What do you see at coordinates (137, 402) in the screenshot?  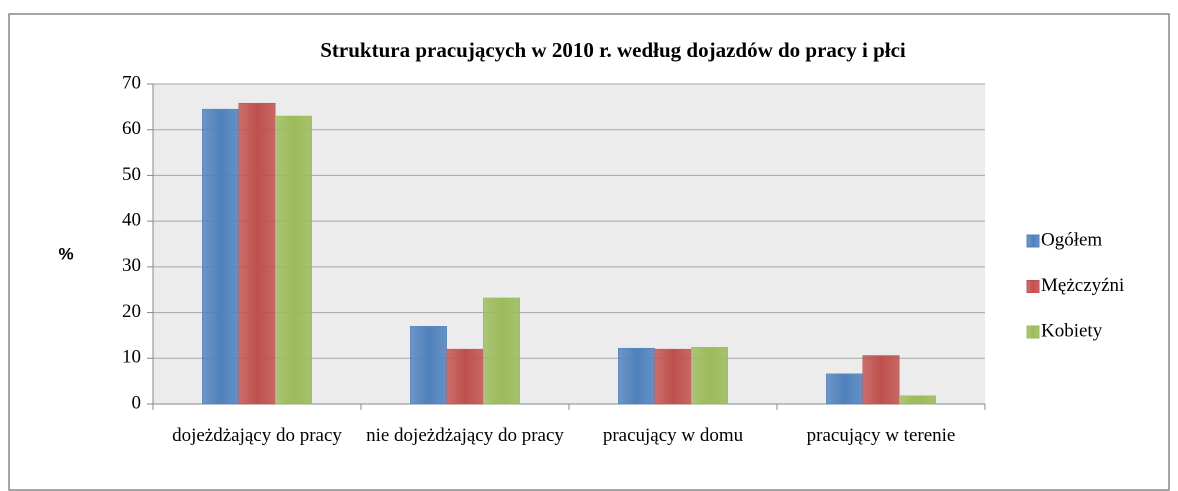 I see `y-tick-label: 0` at bounding box center [137, 402].